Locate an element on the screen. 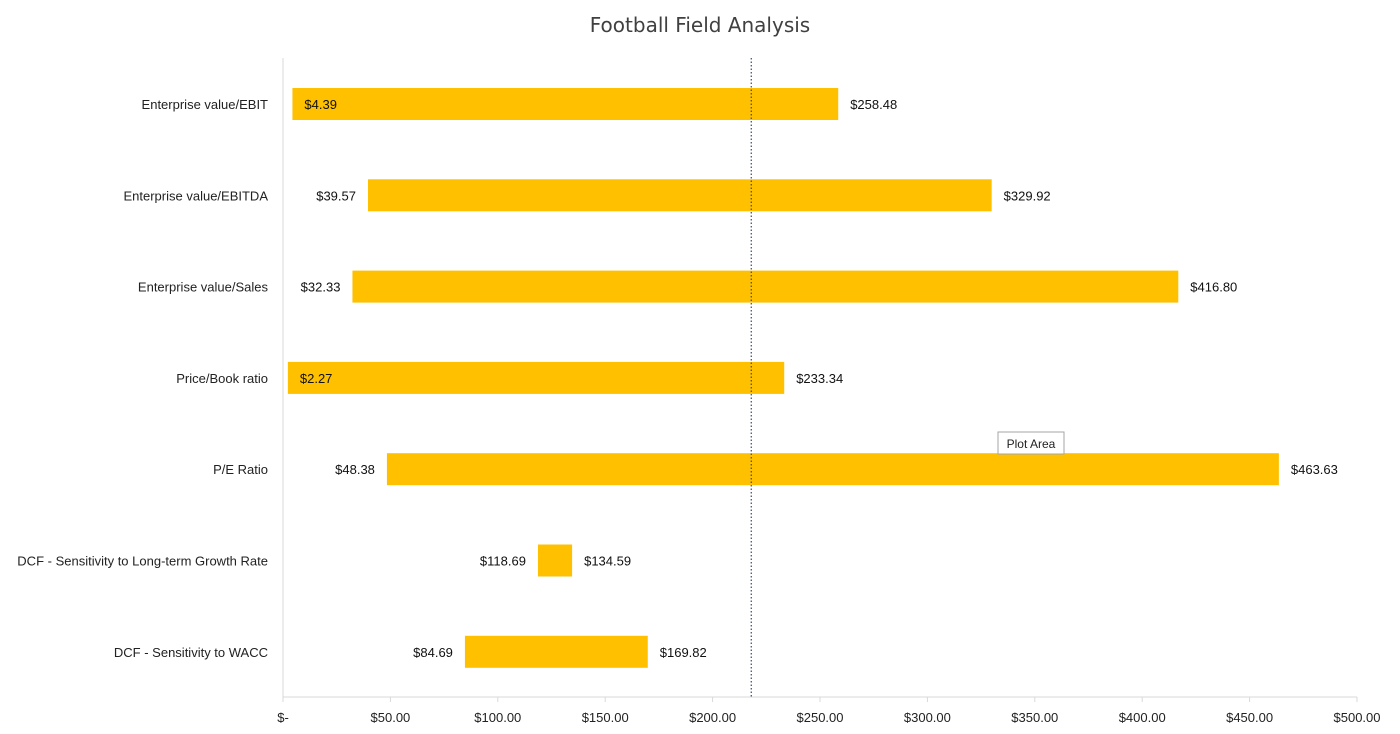  x-tick-label: $250.00 is located at coordinates (820, 717).